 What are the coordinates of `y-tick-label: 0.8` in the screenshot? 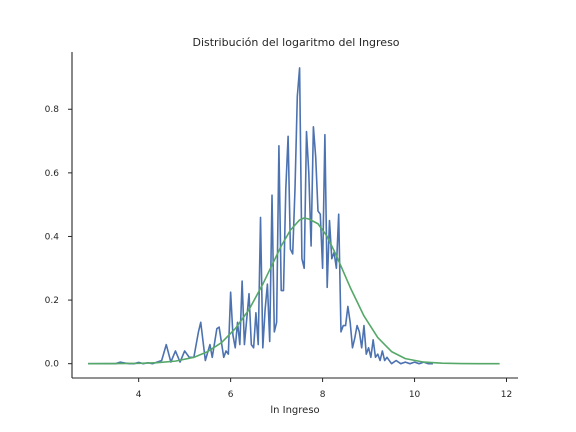 It's located at (52, 110).